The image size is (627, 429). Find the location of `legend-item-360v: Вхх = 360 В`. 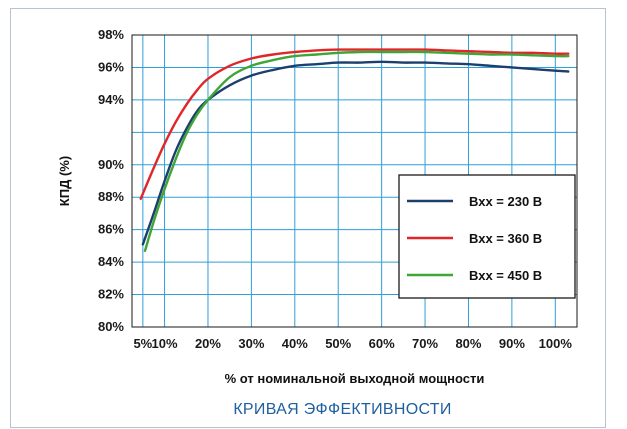

legend-item-360v: Вхх = 360 В is located at coordinates (474, 238).